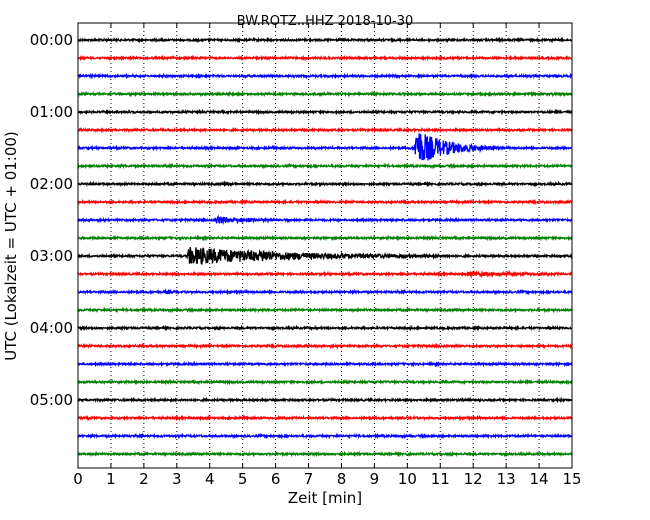  What do you see at coordinates (51, 328) in the screenshot?
I see `y-tick-label: 04:00` at bounding box center [51, 328].